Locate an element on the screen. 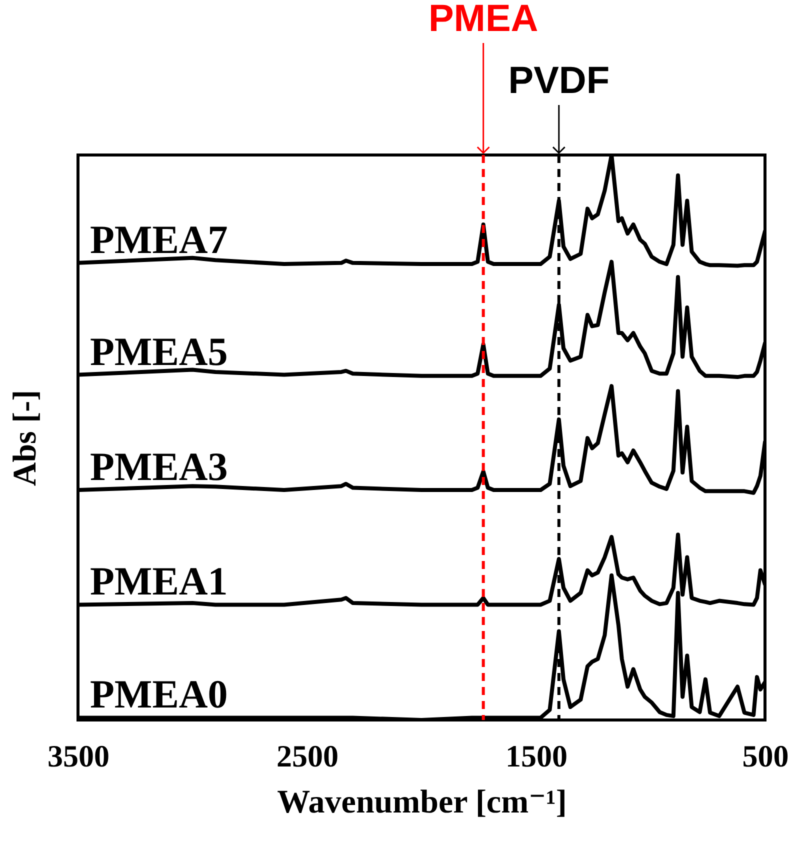 Image resolution: width=802 pixels, height=852 pixels. ref-line-label: PVDF is located at coordinates (559, 81).